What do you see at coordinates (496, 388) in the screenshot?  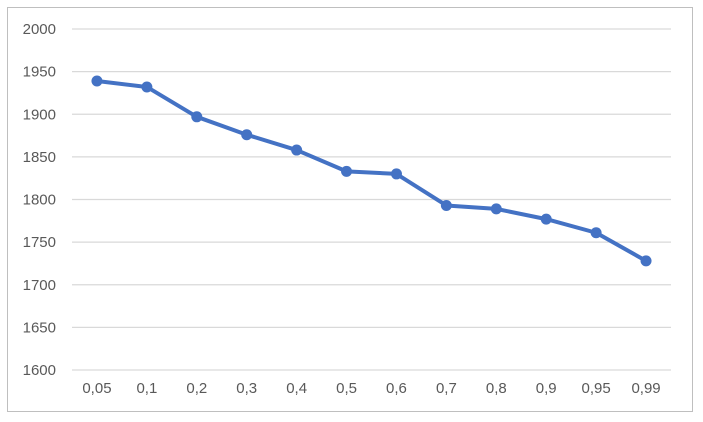 I see `x-axis-tick-label: 0,8` at bounding box center [496, 388].